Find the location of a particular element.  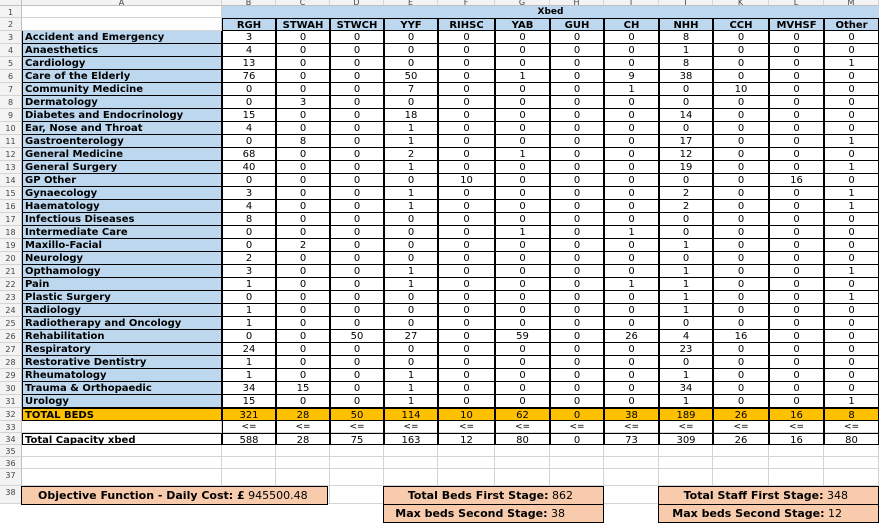

row-header-29: 29 is located at coordinates (11, 375).